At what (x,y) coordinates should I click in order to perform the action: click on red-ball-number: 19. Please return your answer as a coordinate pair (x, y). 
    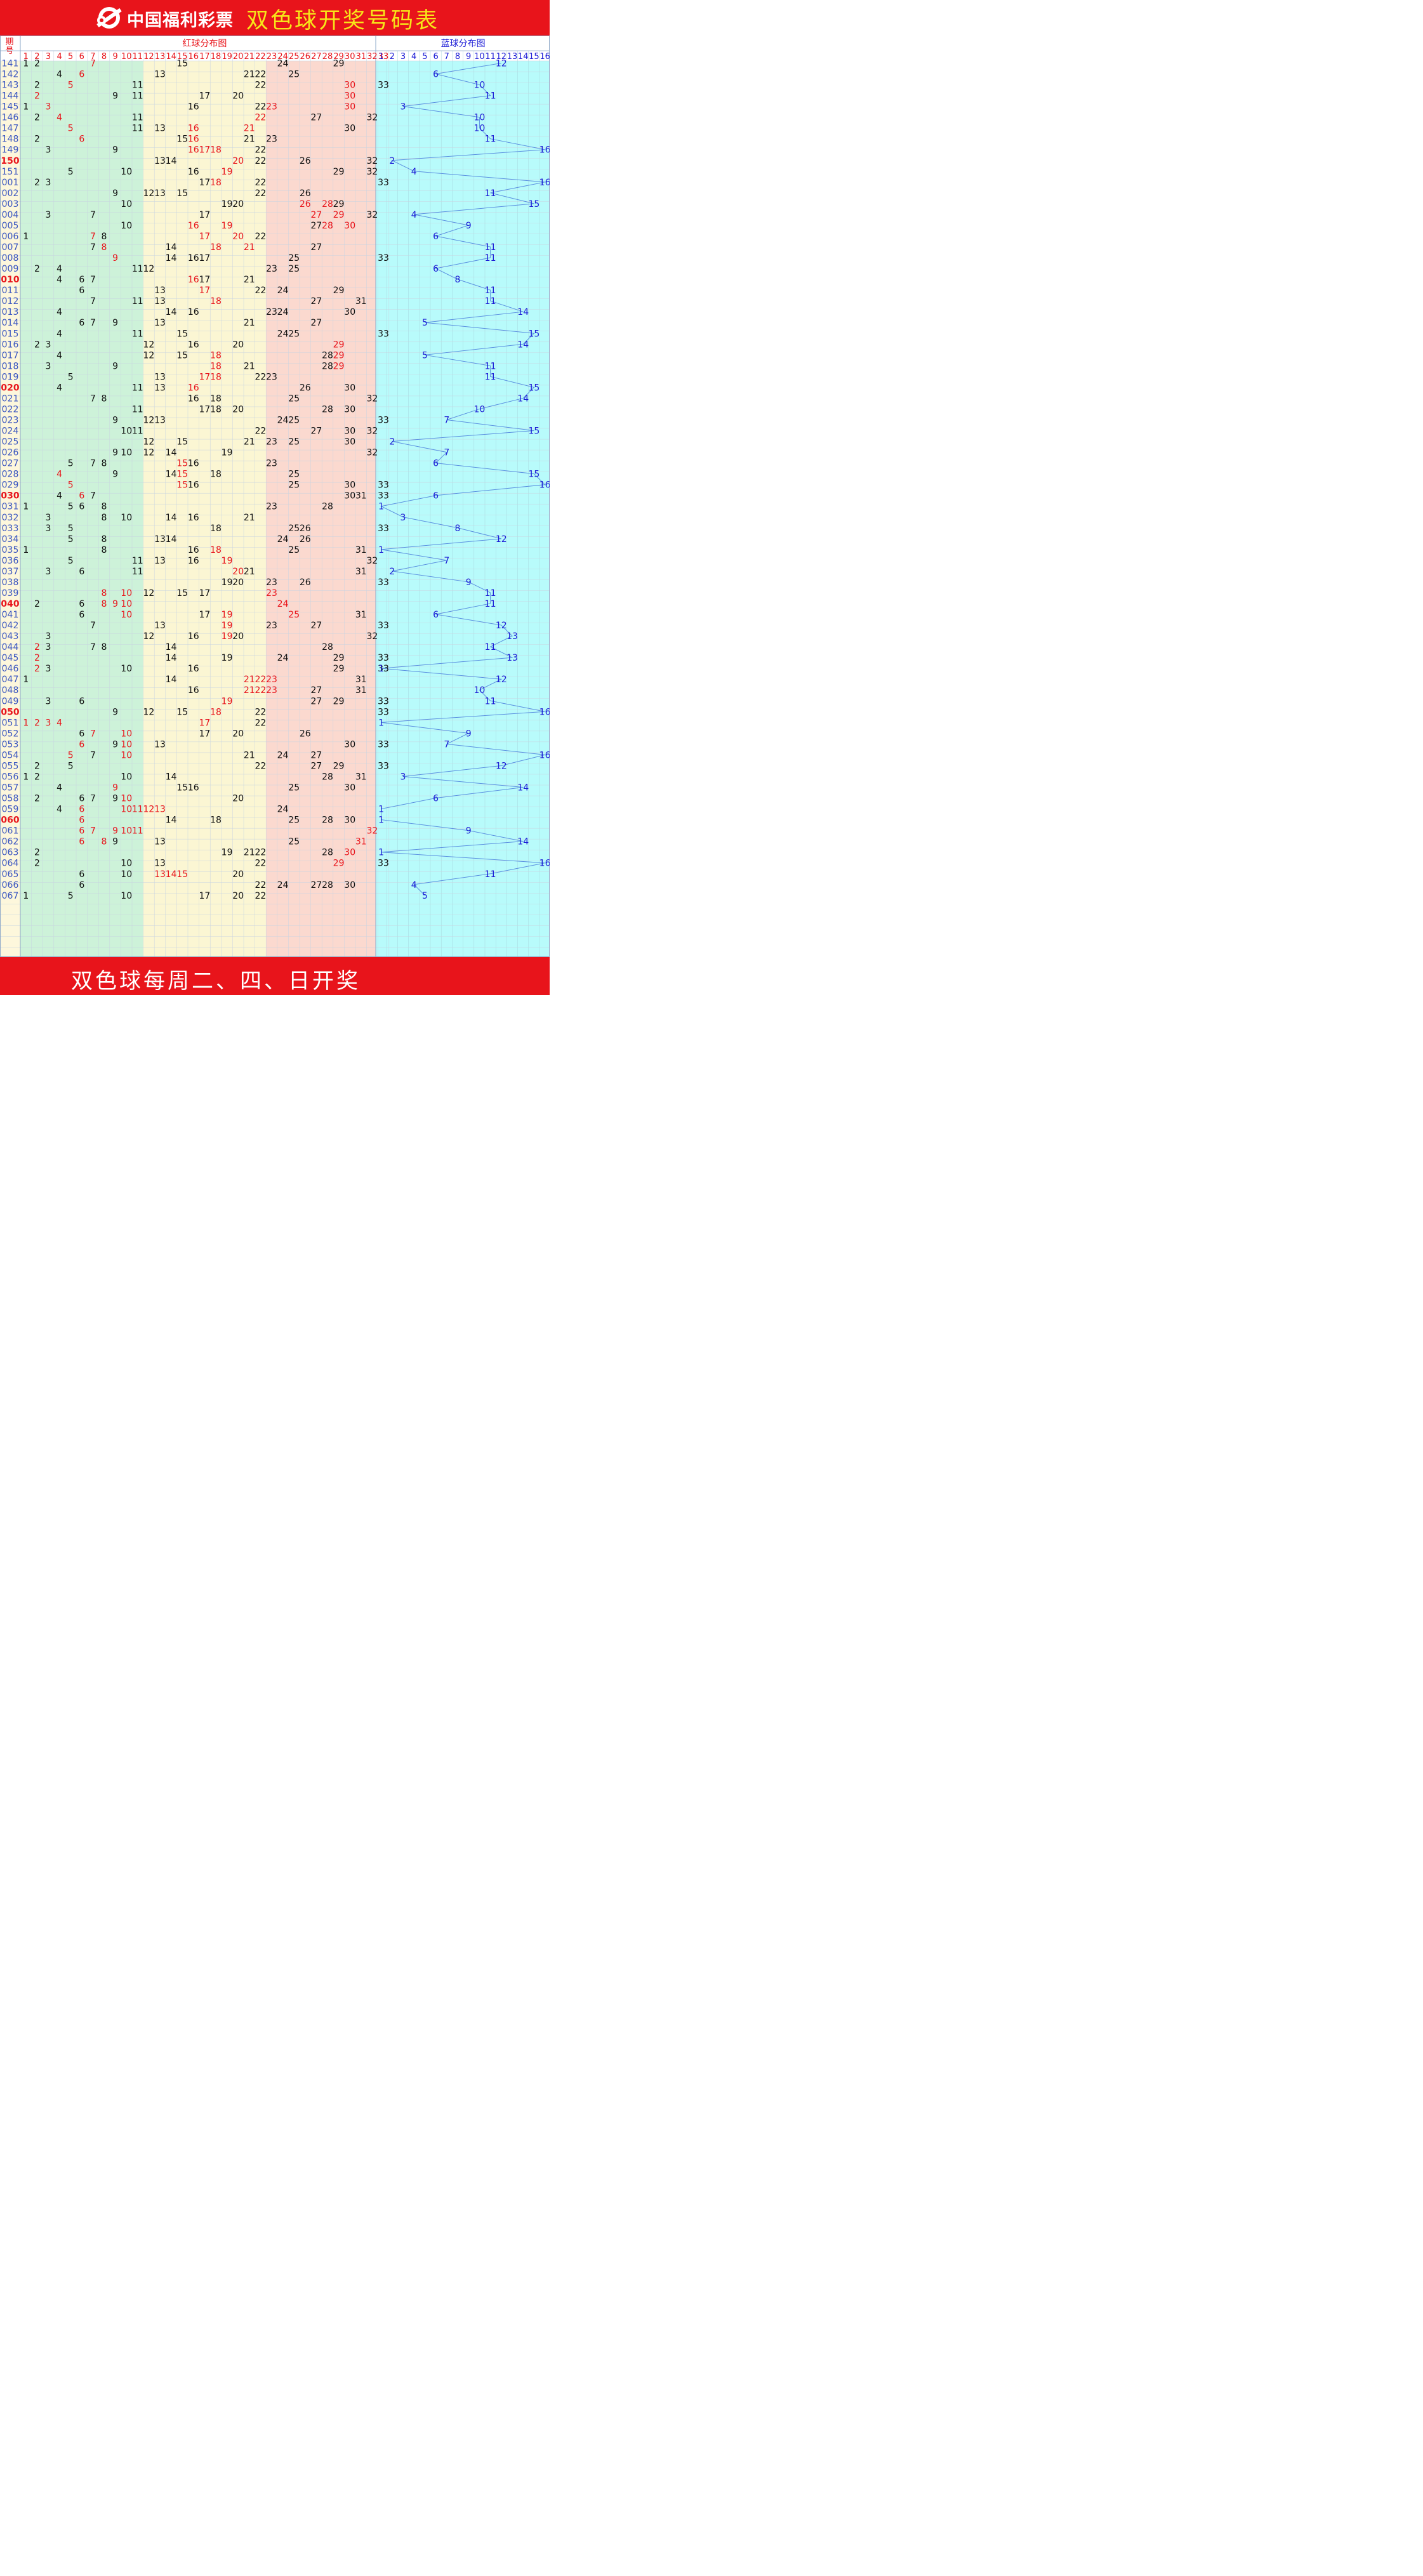
    Looking at the image, I should click on (228, 453).